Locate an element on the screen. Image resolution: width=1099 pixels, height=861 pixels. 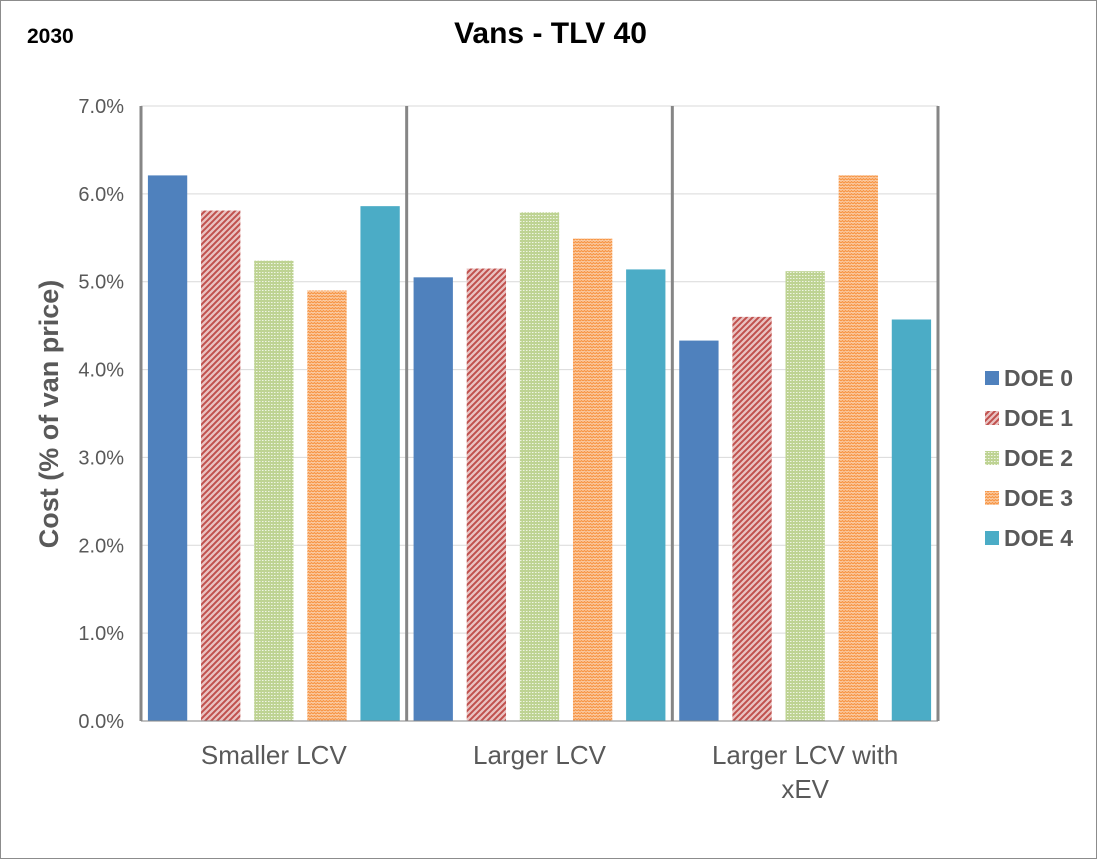
bar-doe-0-cat2 is located at coordinates (699, 530).